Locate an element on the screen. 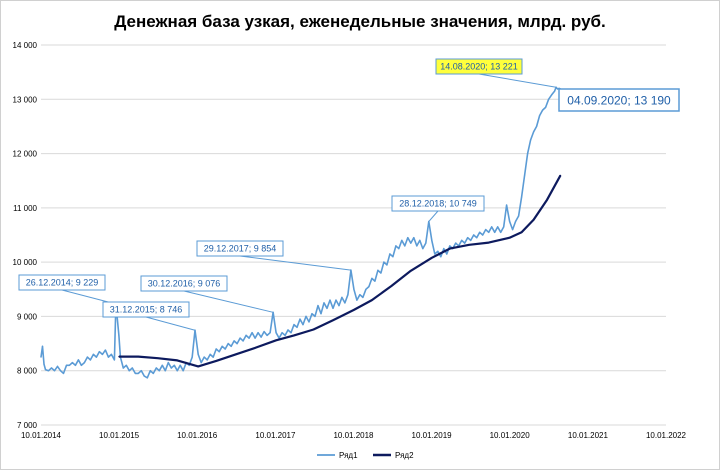 The image size is (720, 470). legend-label: Ряд2 is located at coordinates (404, 455).